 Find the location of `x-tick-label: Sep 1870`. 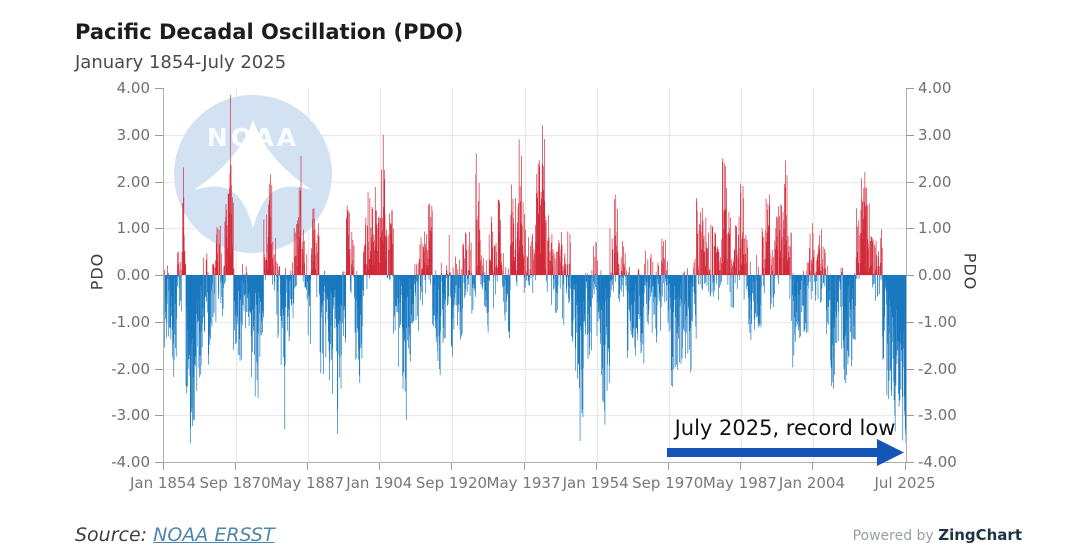

x-tick-label: Sep 1870 is located at coordinates (235, 483).